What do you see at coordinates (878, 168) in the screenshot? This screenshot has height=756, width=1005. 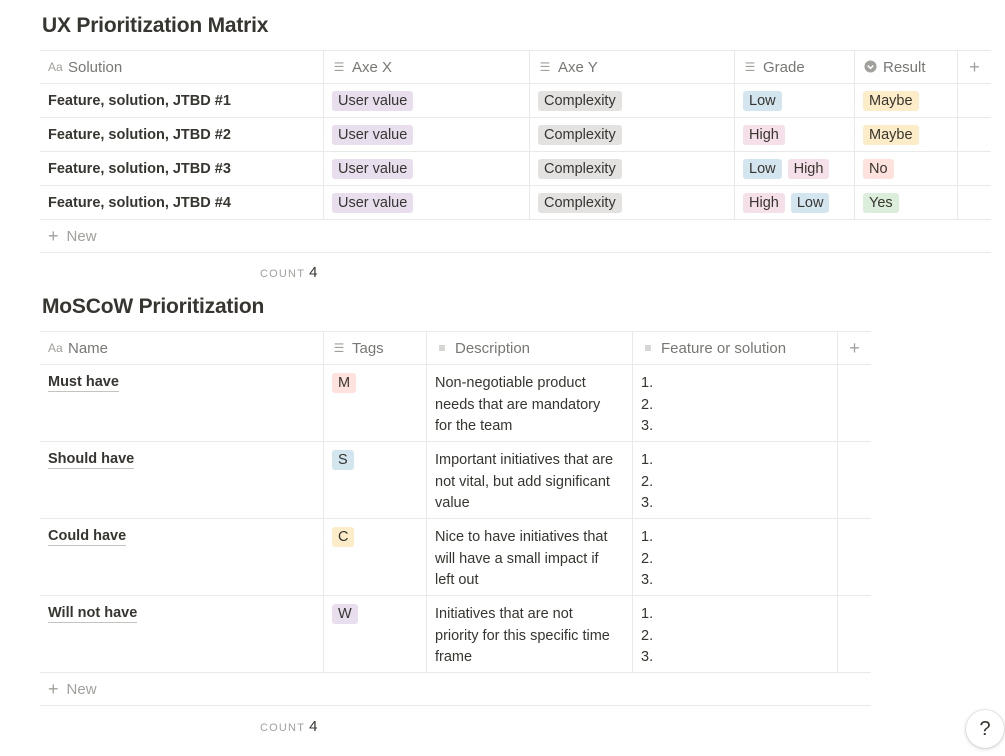 I see `tag: No` at bounding box center [878, 168].